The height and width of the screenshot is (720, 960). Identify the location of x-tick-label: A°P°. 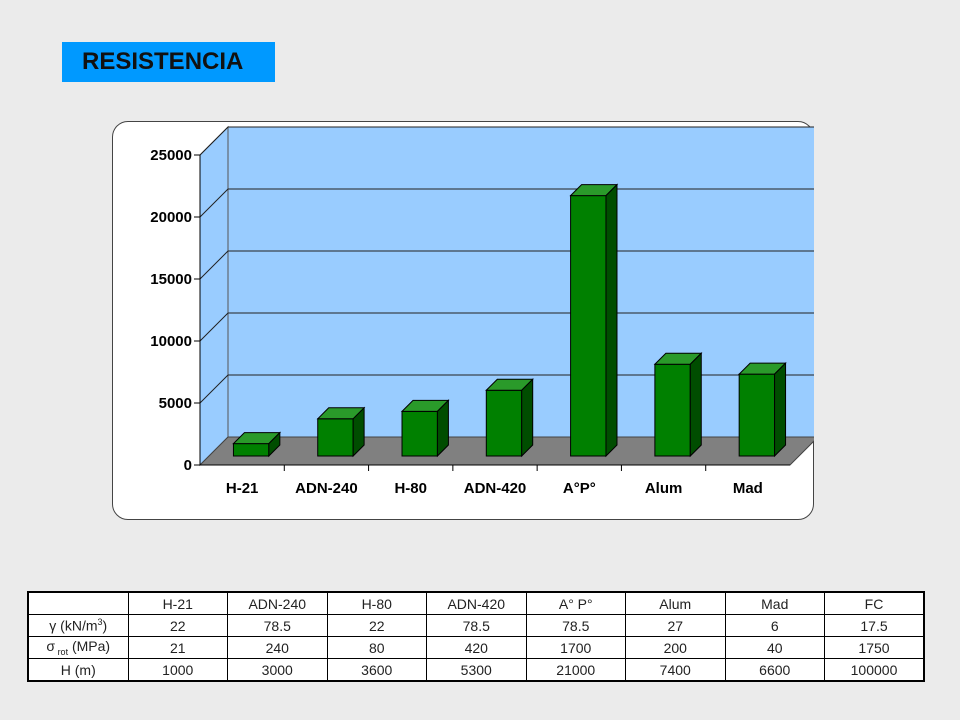
(579, 488).